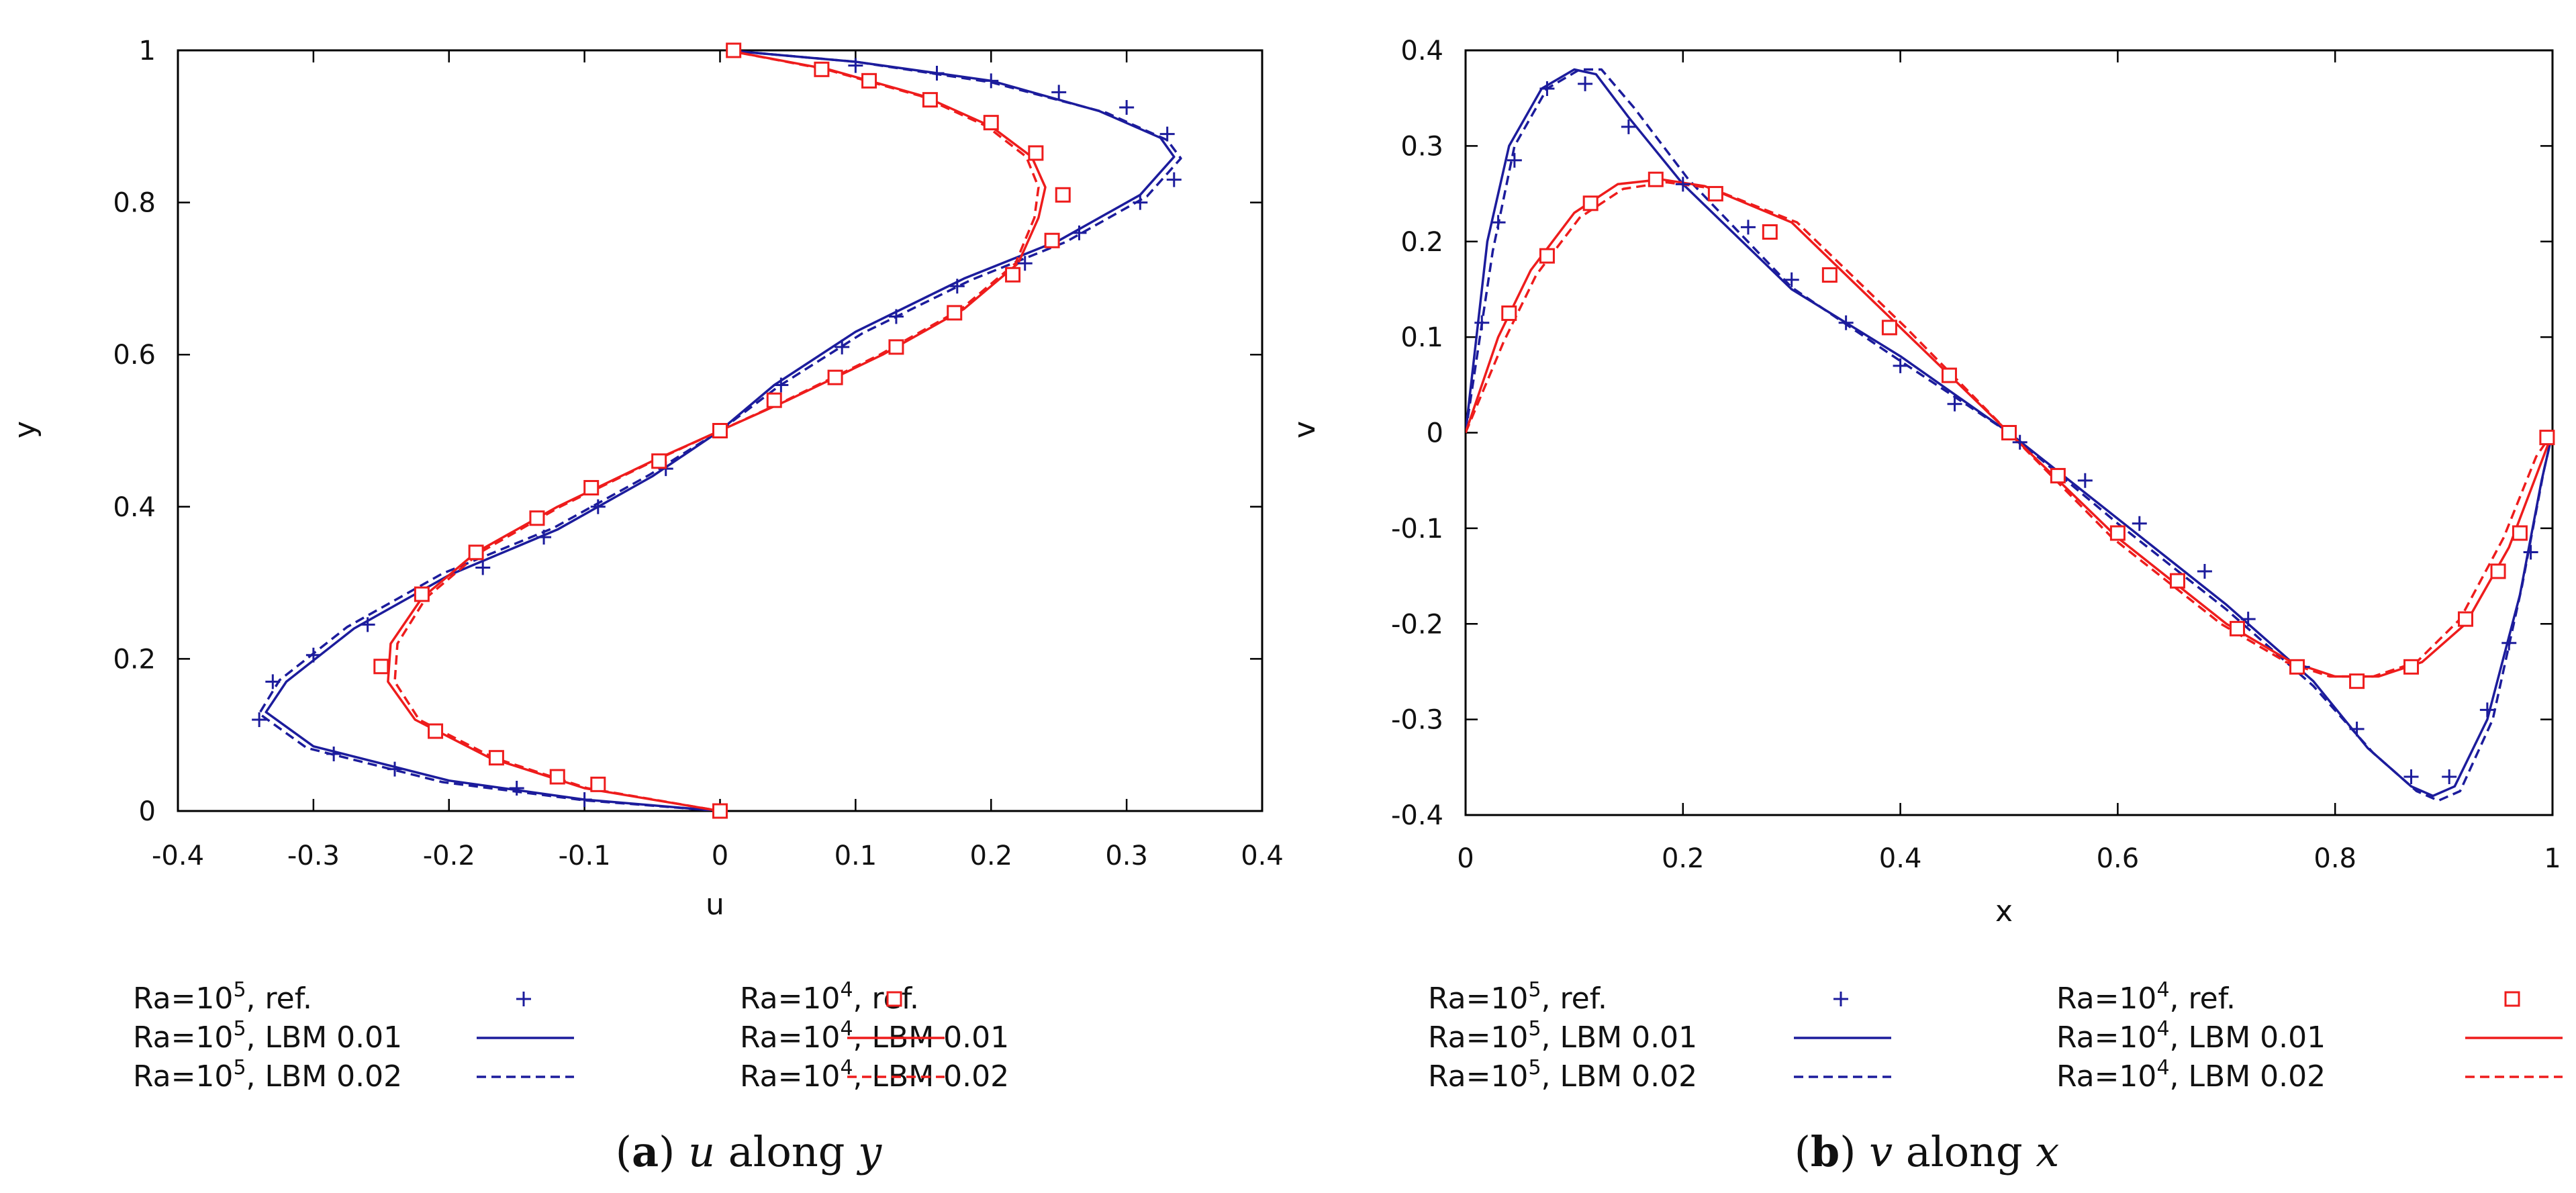 The image size is (2576, 1193). What do you see at coordinates (134, 203) in the screenshot?
I see `y-tick-label: 0.8` at bounding box center [134, 203].